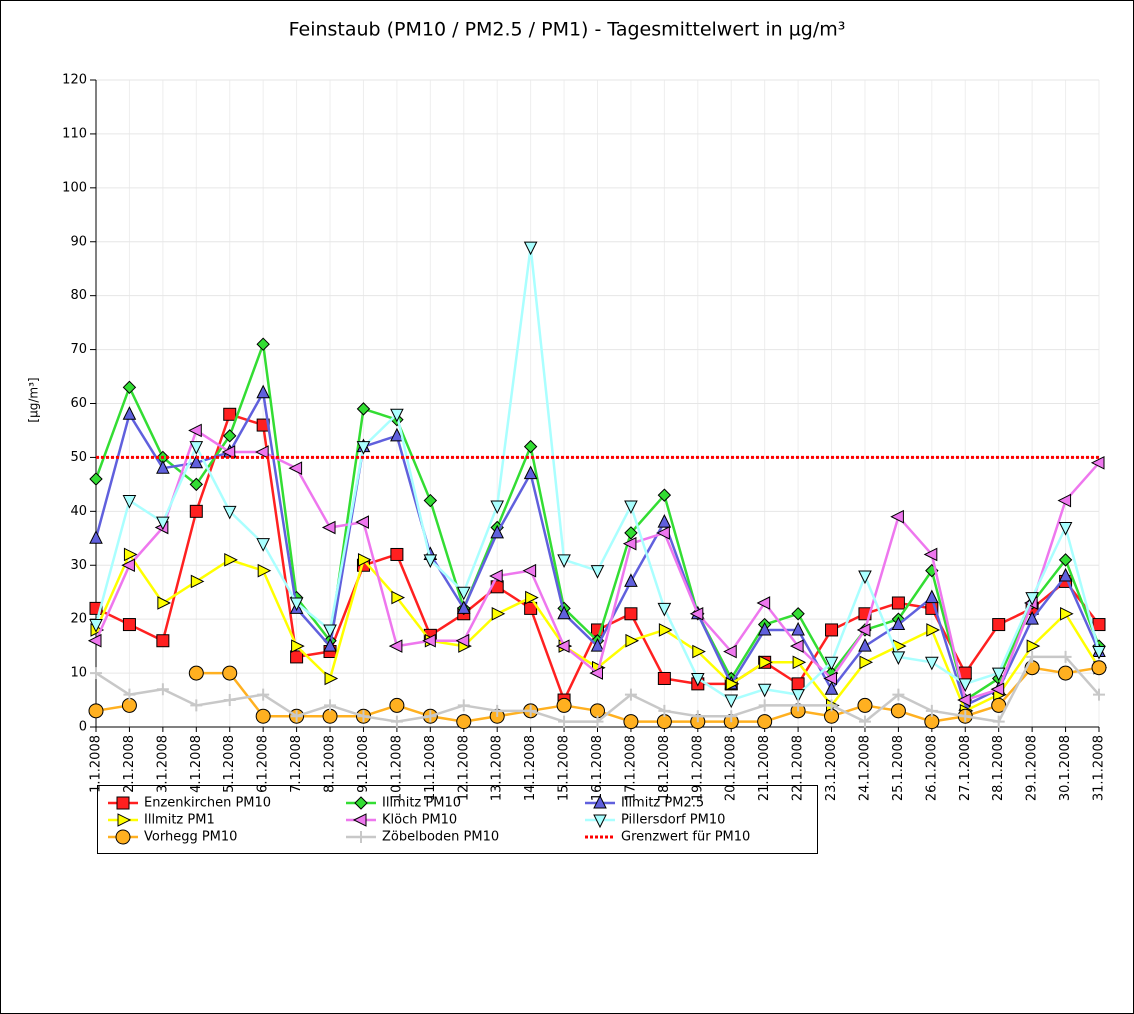  What do you see at coordinates (83, 727) in the screenshot?
I see `y-tick-label: 0` at bounding box center [83, 727].